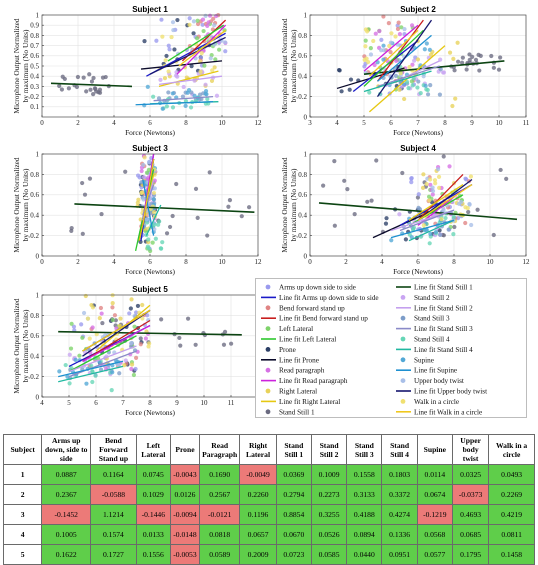 The width and height of the screenshot is (538, 565). I want to click on x-tick-label: 11, so click(526, 123).